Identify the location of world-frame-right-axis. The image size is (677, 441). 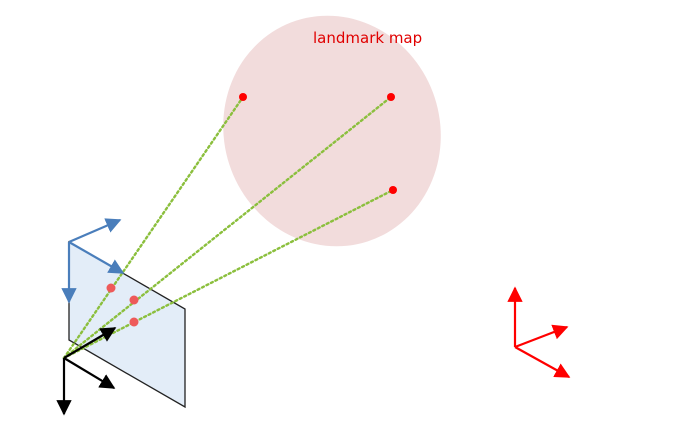
(541, 336).